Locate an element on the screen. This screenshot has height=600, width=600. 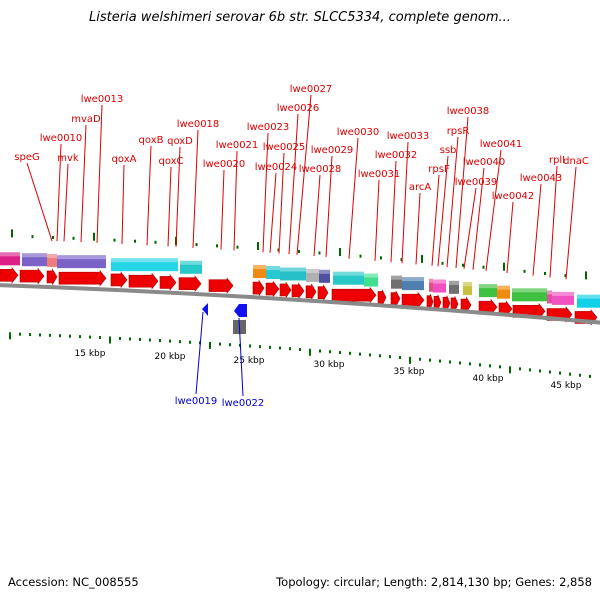
gene-label: lwe0026 is located at coordinates (298, 108).